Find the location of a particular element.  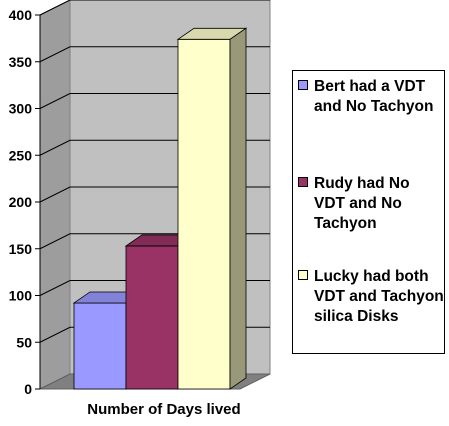

y-tick-label: 400 is located at coordinates (21, 15).